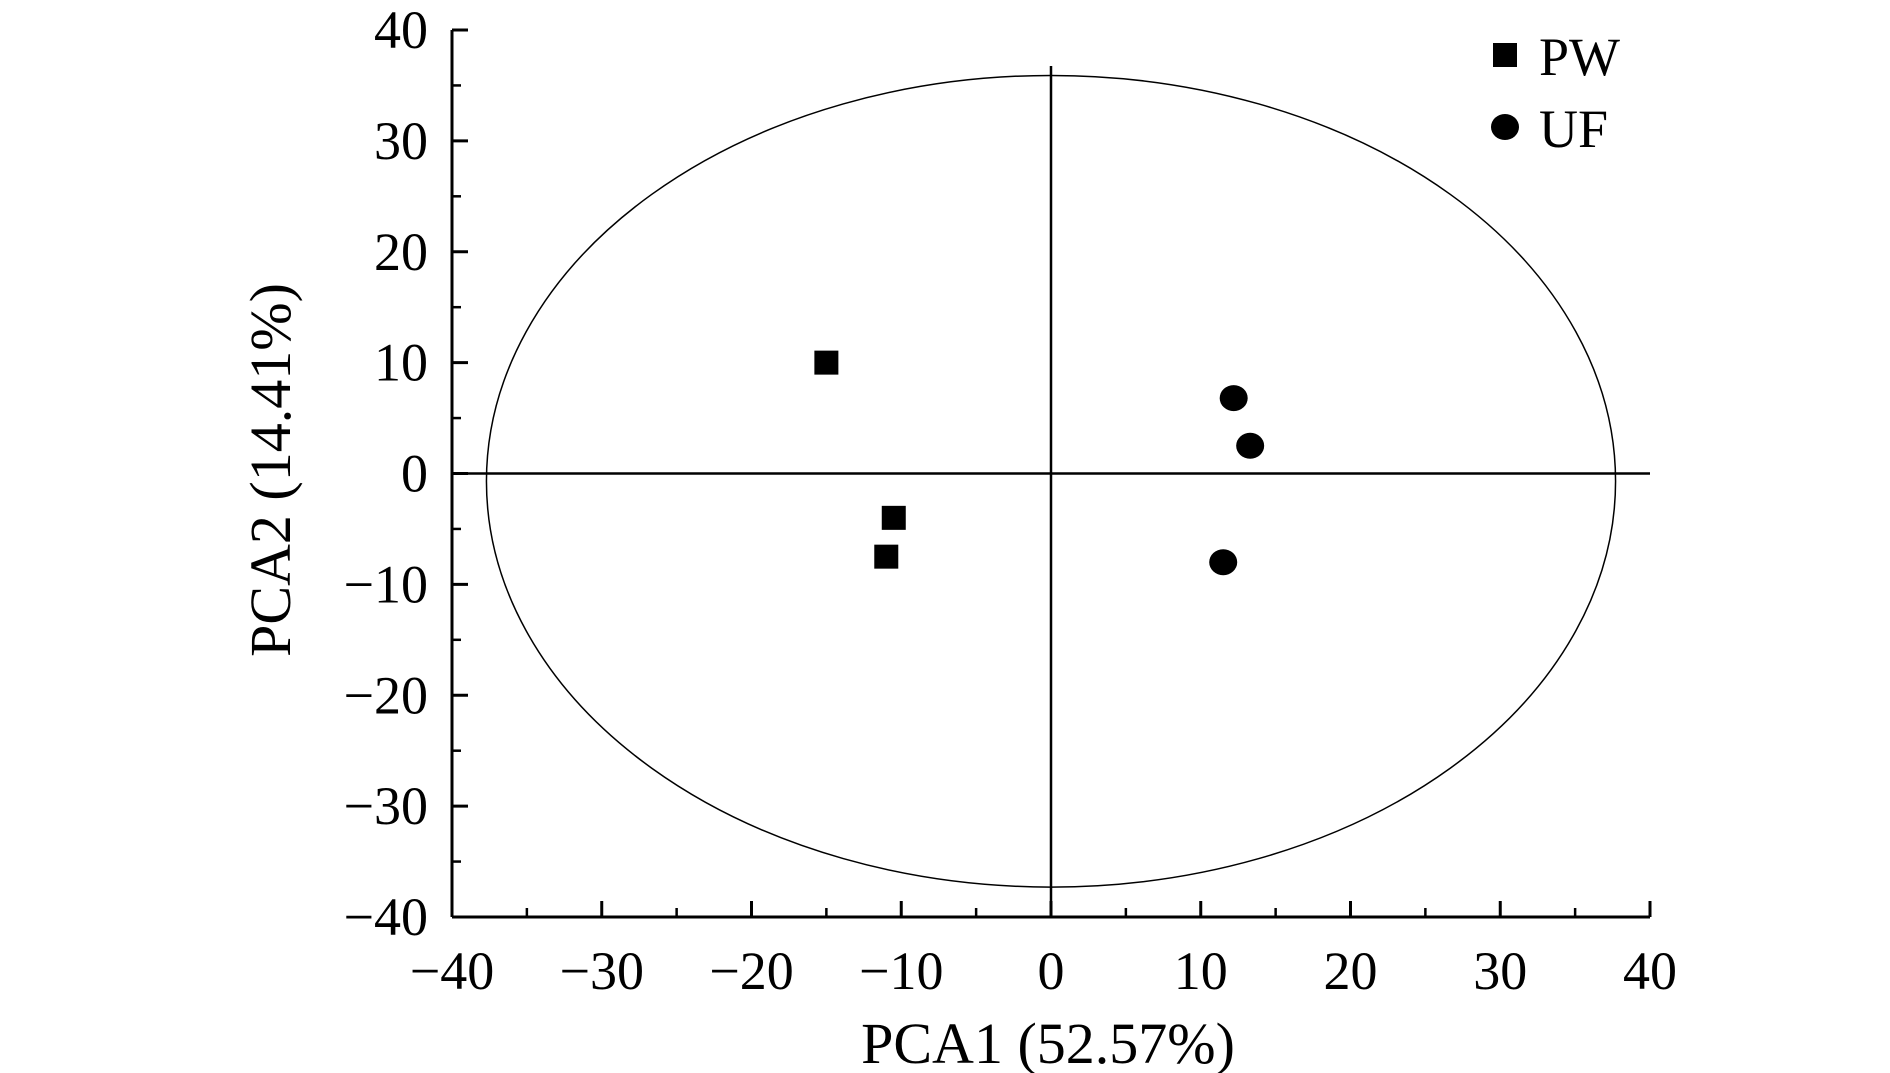 This screenshot has width=1890, height=1073. What do you see at coordinates (1573, 129) in the screenshot?
I see `legend-label-uf: UF` at bounding box center [1573, 129].